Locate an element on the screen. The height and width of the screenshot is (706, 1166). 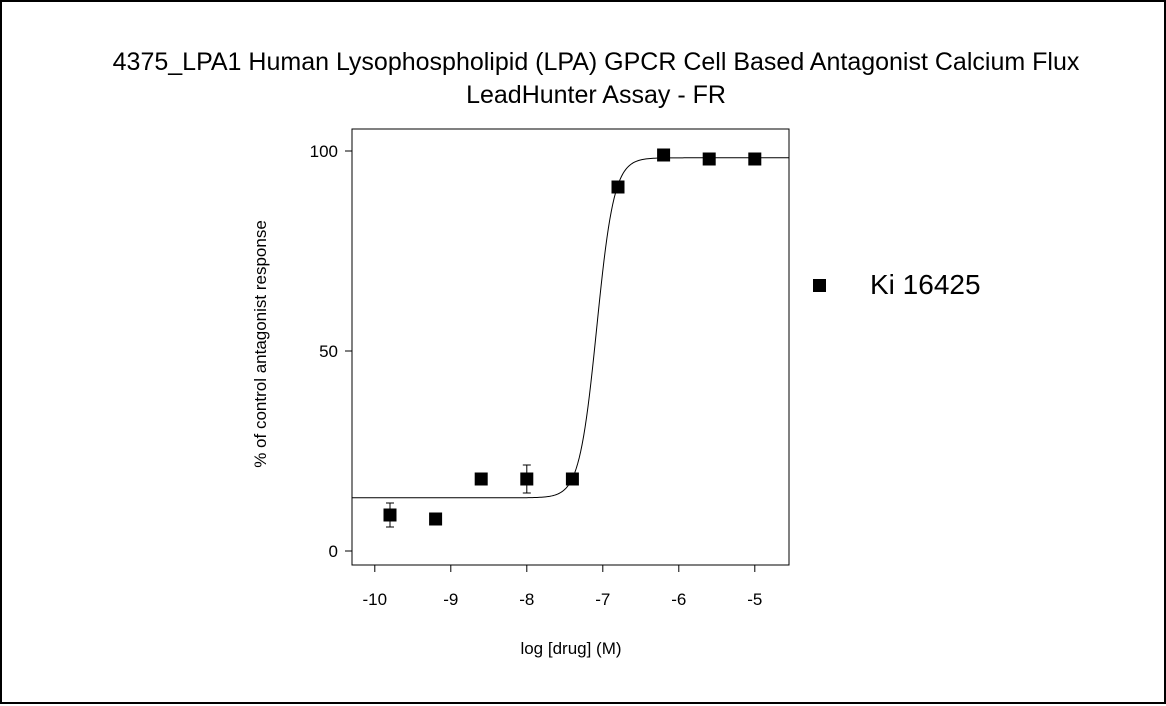
x-axis-label: log [drug] (M) is located at coordinates (570, 648).